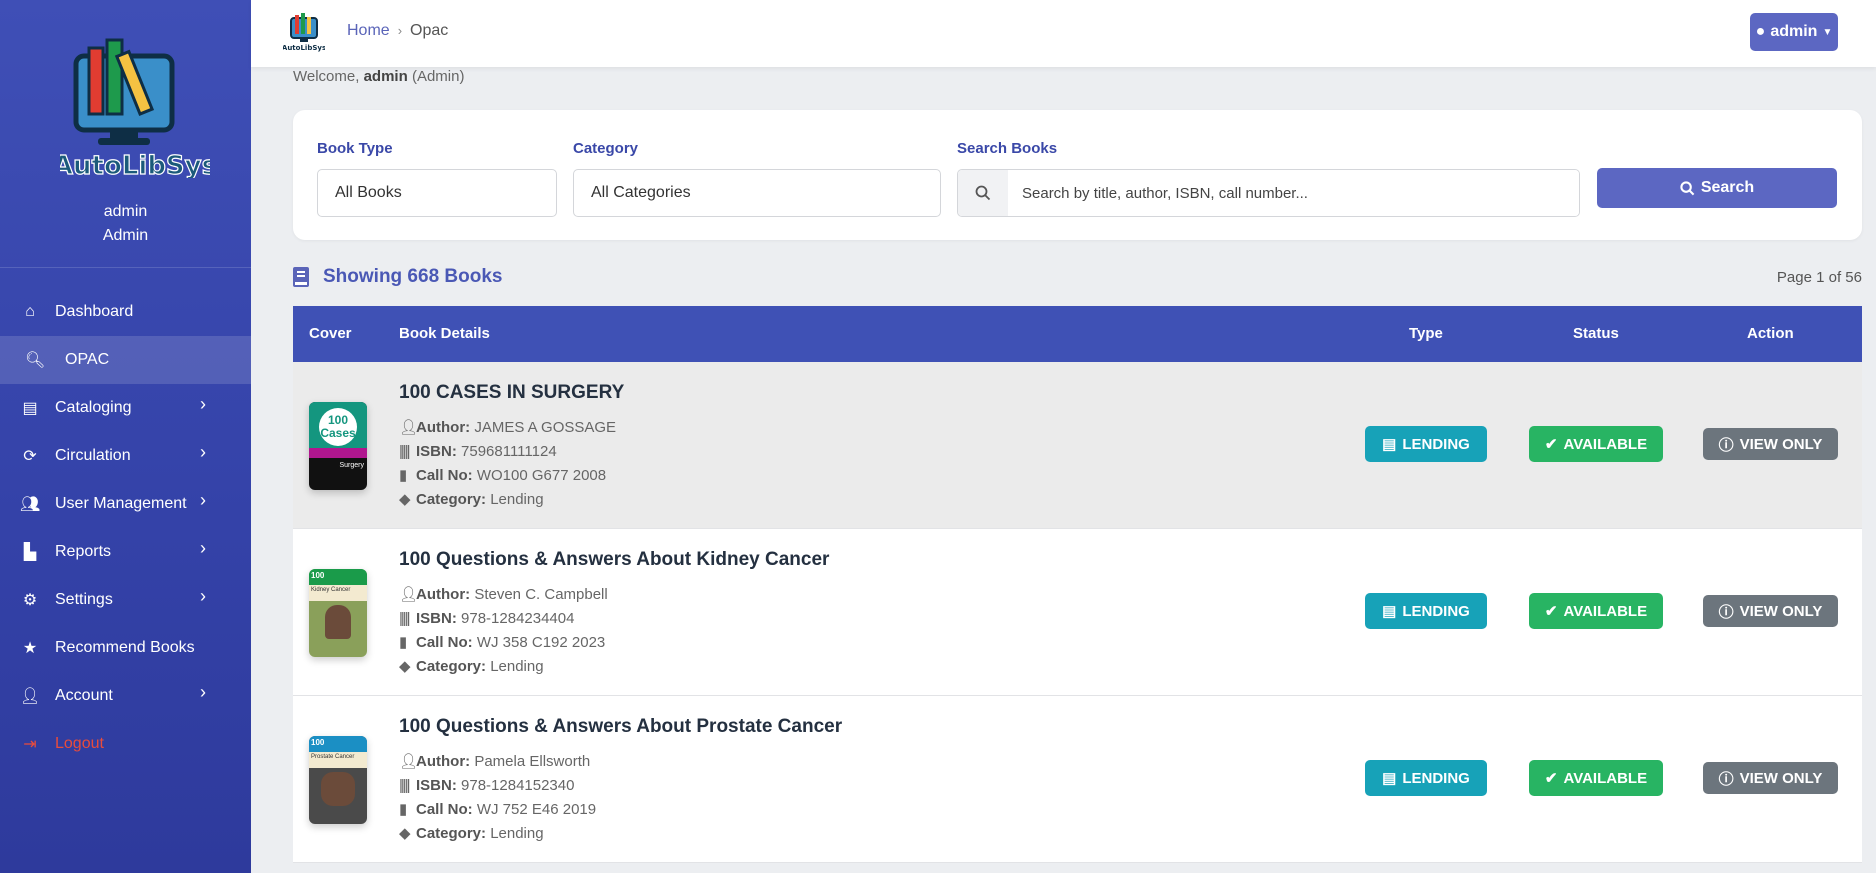 The image size is (1876, 873). What do you see at coordinates (606, 148) in the screenshot?
I see `category-label: Category` at bounding box center [606, 148].